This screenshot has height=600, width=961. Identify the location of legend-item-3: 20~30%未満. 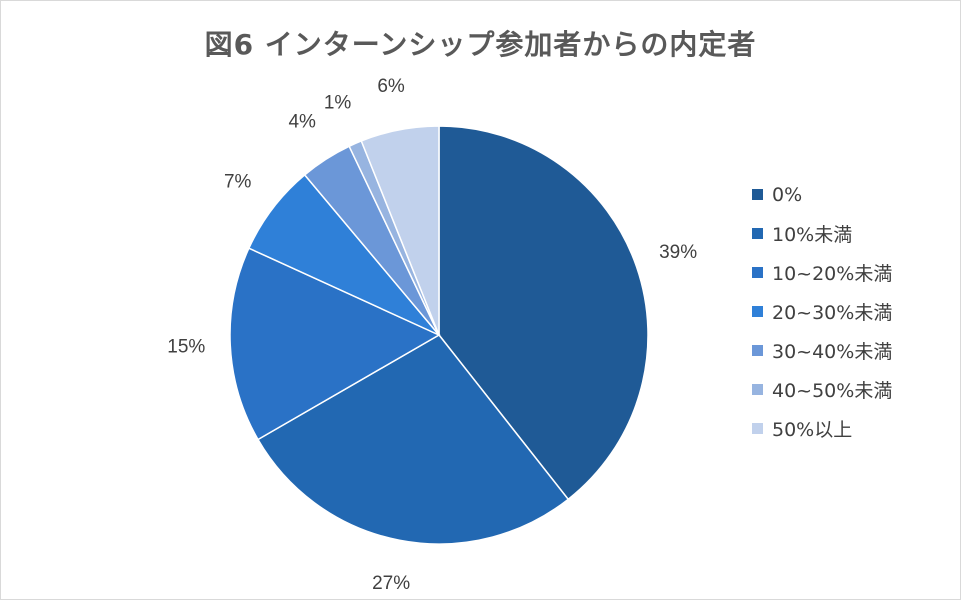
(822, 311).